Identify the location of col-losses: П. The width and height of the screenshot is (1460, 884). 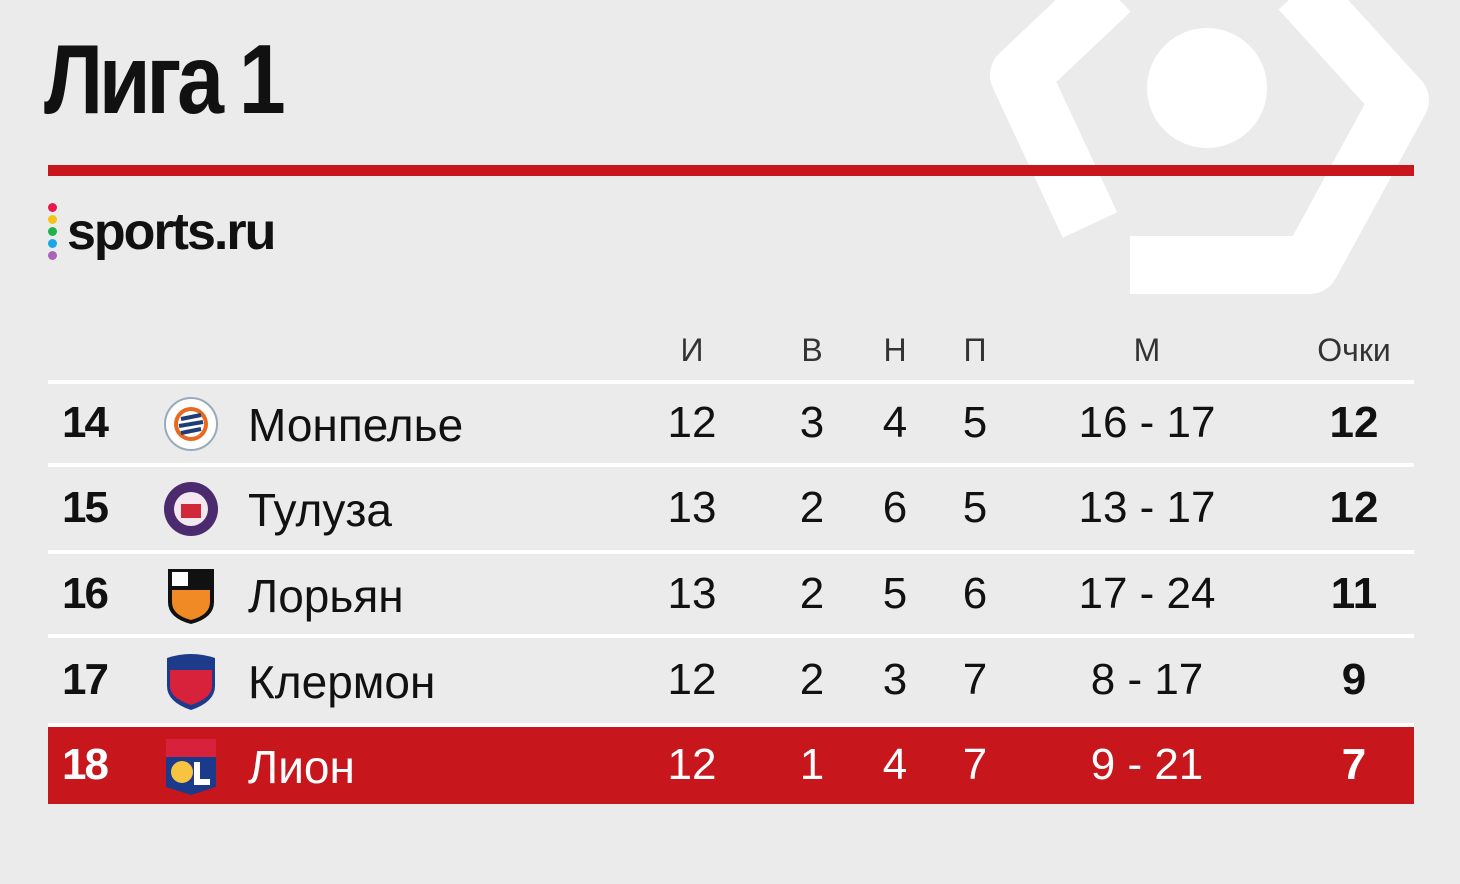
(975, 350).